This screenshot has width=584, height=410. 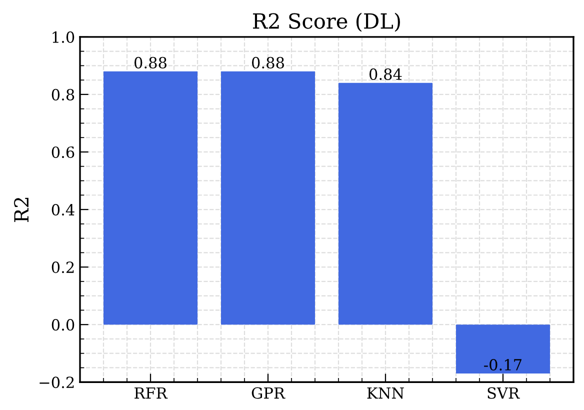 I want to click on y-tick-label: 0.0, so click(x=63, y=325).